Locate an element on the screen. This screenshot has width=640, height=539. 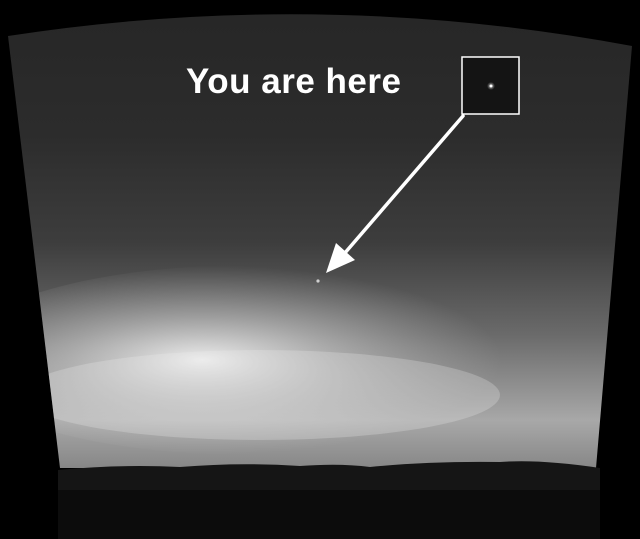
caption-label: You are here is located at coordinates (294, 81).